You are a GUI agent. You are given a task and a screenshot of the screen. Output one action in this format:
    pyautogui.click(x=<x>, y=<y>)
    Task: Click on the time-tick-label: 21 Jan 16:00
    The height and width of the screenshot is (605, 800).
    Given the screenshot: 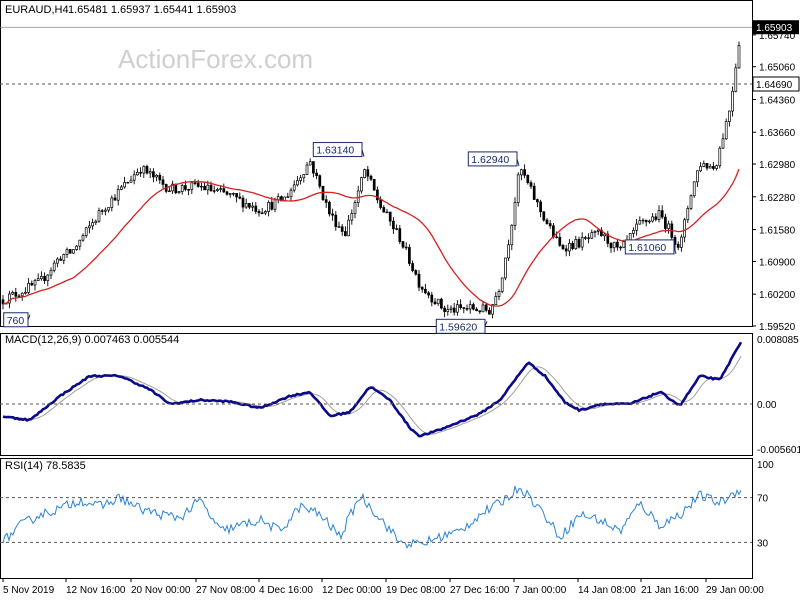 What is the action you would take?
    pyautogui.click(x=670, y=590)
    